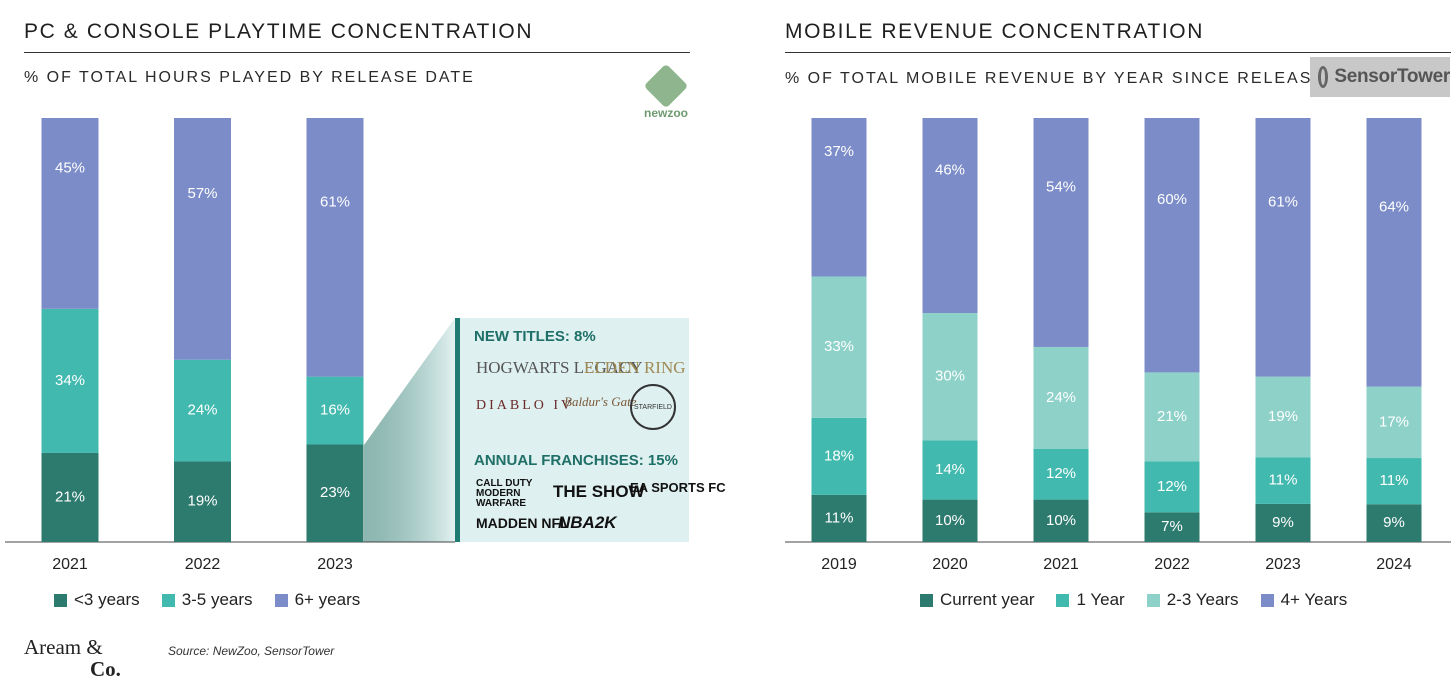  What do you see at coordinates (281, 600) in the screenshot?
I see `legend-swatch-6plus` at bounding box center [281, 600].